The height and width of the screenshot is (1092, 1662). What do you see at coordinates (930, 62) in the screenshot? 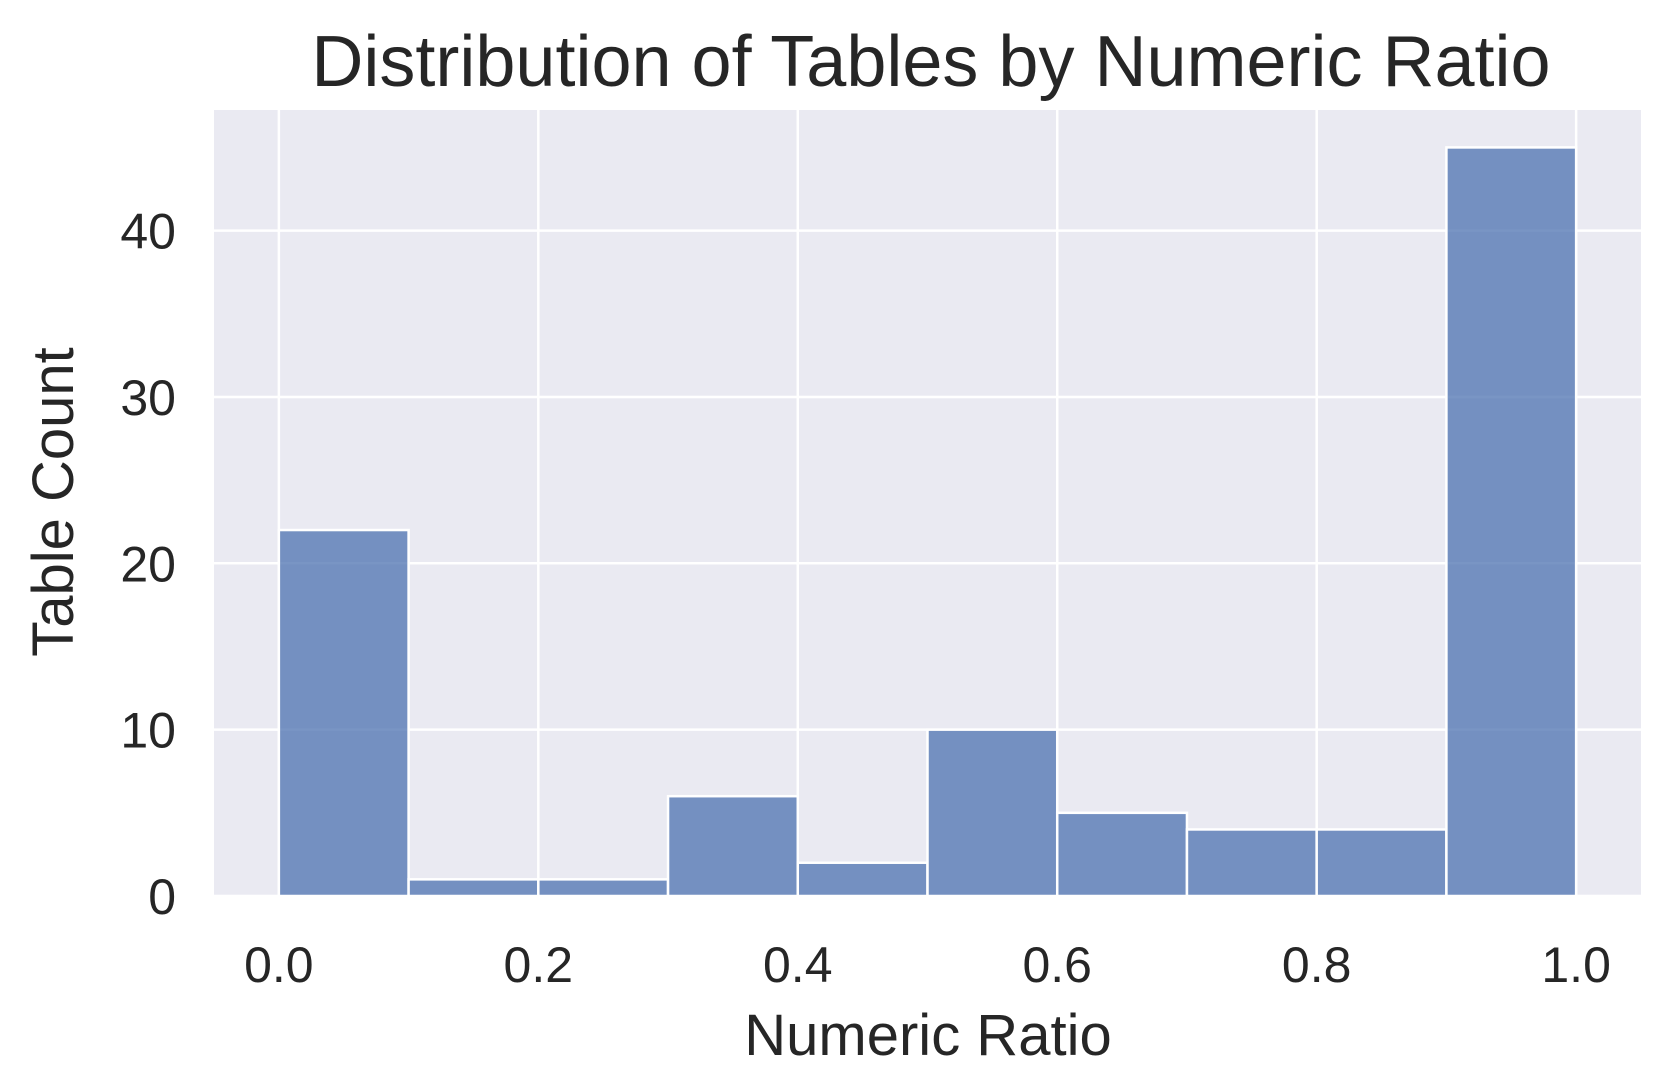
I see `chart-title: Distribution of Tables by Numeric Ratio` at bounding box center [930, 62].